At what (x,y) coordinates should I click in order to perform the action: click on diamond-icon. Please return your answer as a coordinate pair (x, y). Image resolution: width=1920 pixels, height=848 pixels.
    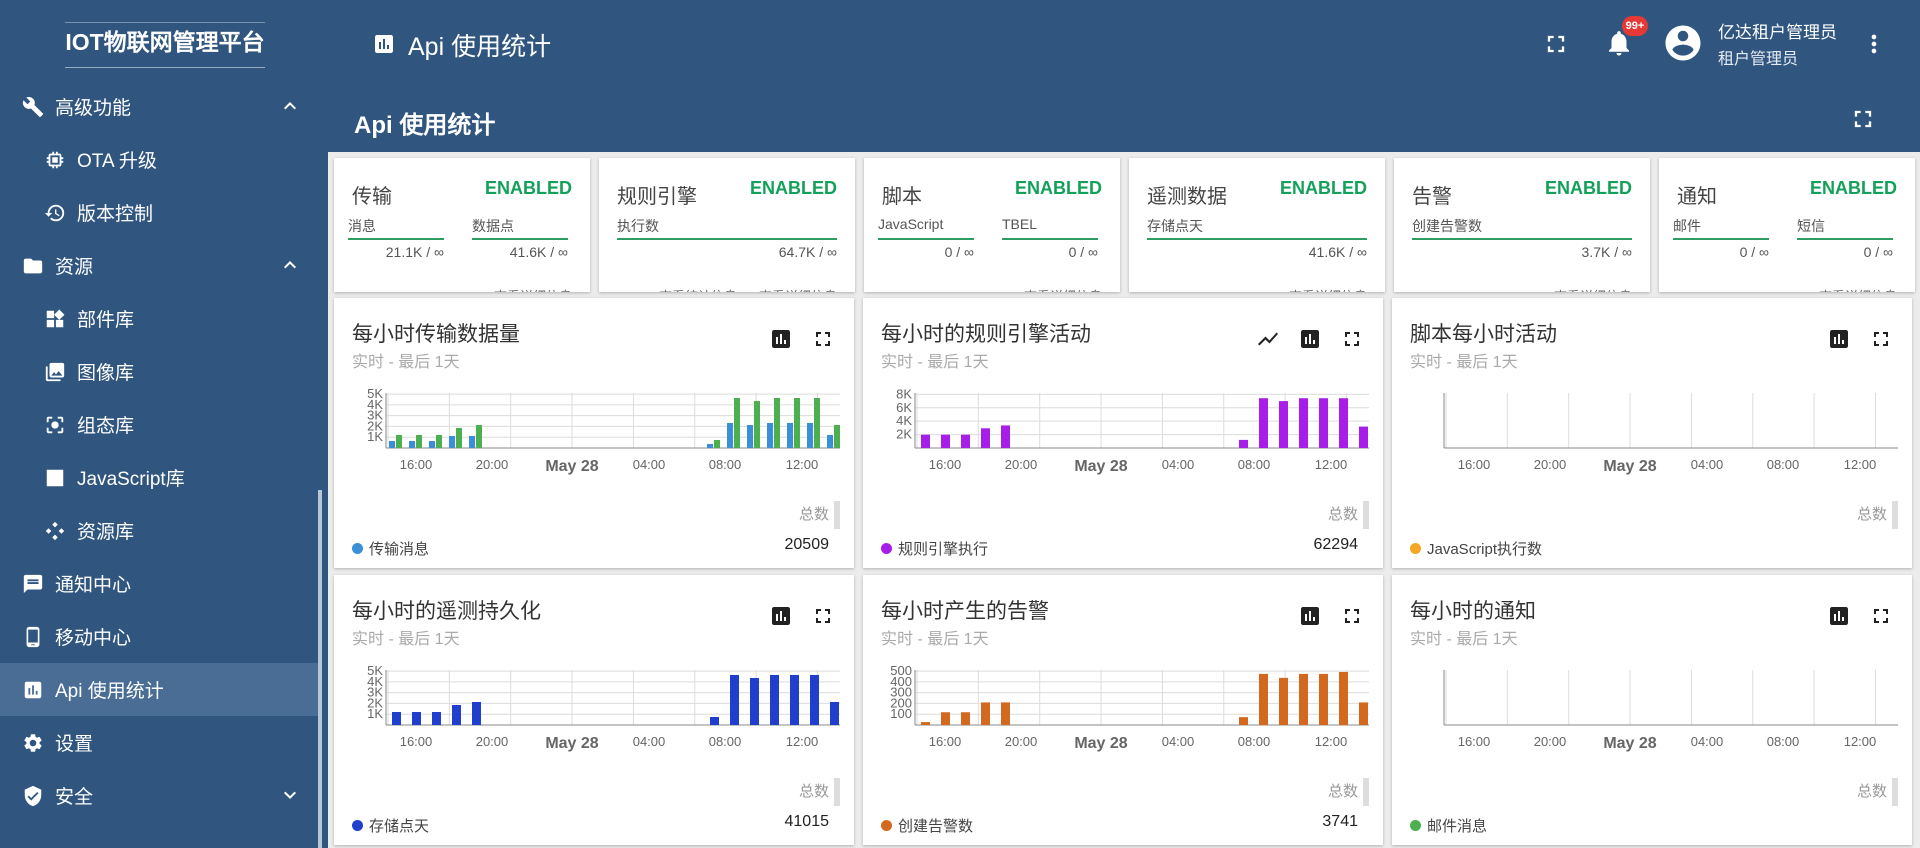
    Looking at the image, I should click on (55, 531).